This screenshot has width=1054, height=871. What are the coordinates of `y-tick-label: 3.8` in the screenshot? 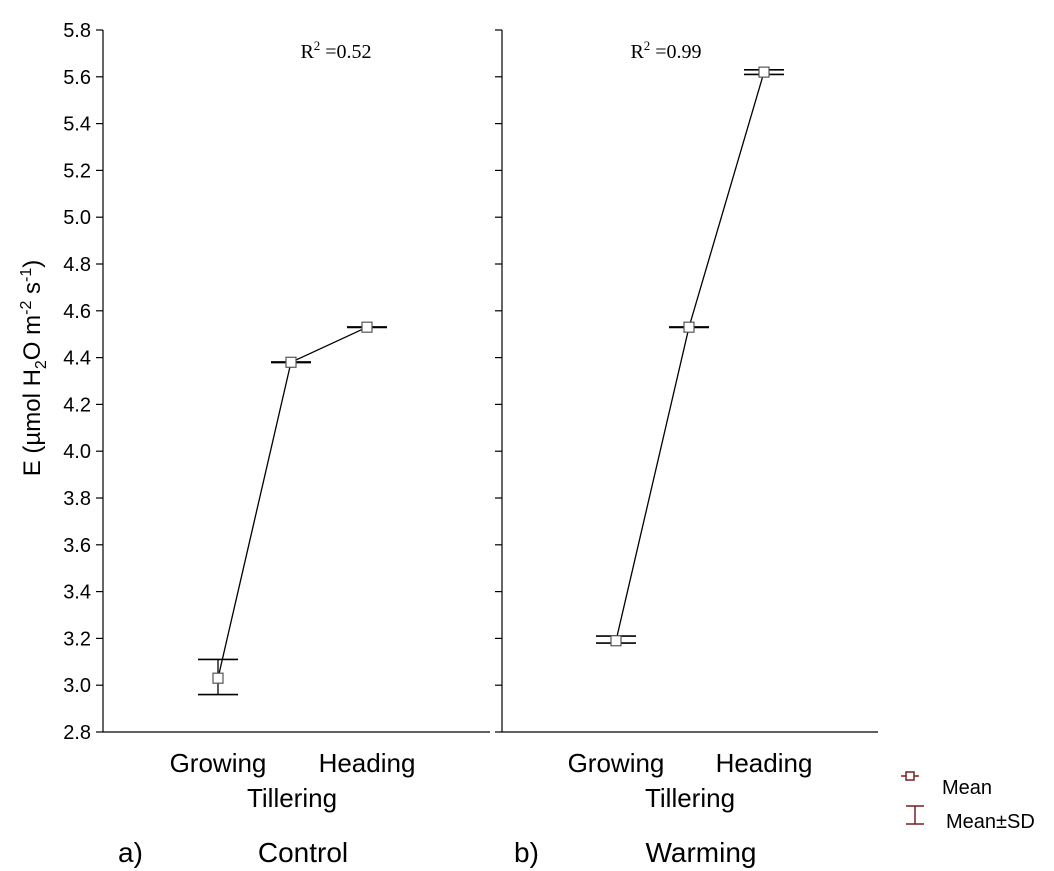 It's located at (77, 499).